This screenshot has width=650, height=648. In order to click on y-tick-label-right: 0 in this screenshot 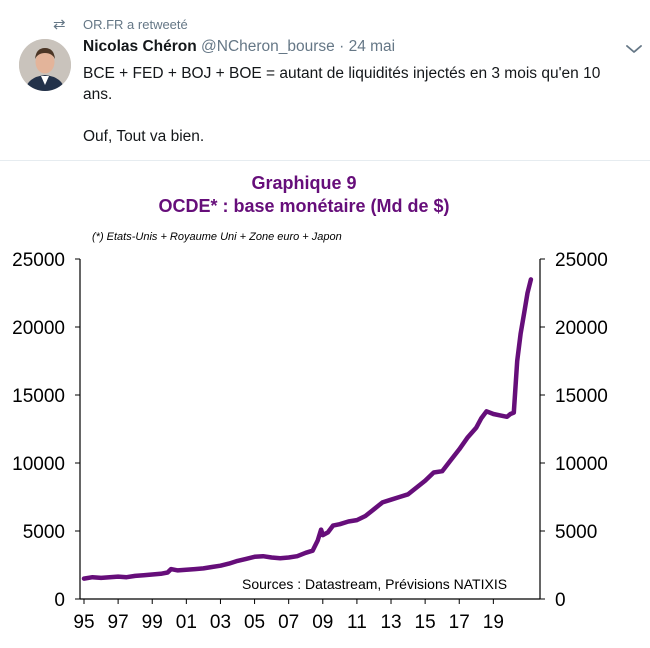, I will do `click(560, 600)`.